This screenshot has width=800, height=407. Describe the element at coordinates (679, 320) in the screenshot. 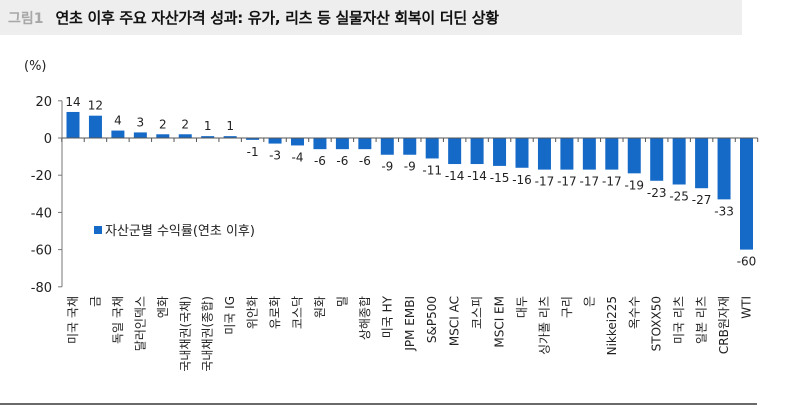

I see `x-category-label: 미국 리츠` at that location.